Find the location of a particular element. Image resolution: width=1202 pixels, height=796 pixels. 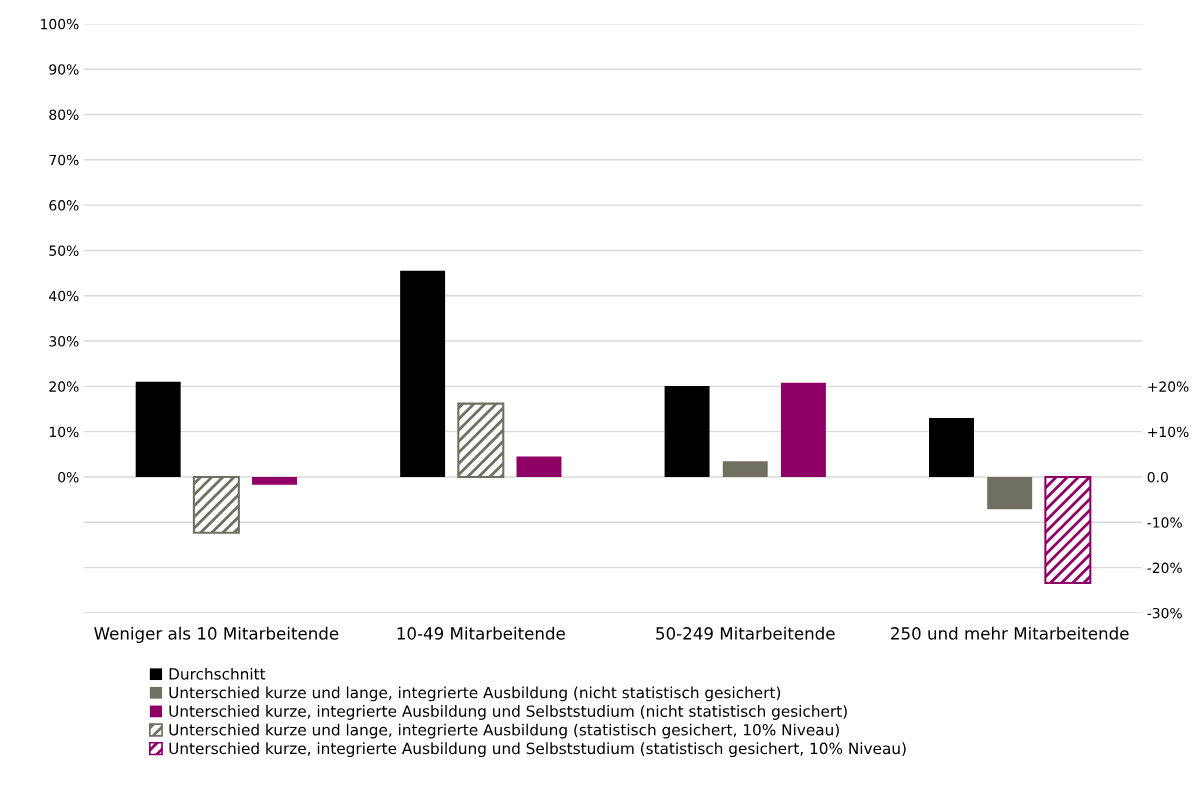

legend-label: Unterschied kurze und lange, integrierte Ausbildung (statistisch gesichert, 10% Niveau) is located at coordinates (504, 731).